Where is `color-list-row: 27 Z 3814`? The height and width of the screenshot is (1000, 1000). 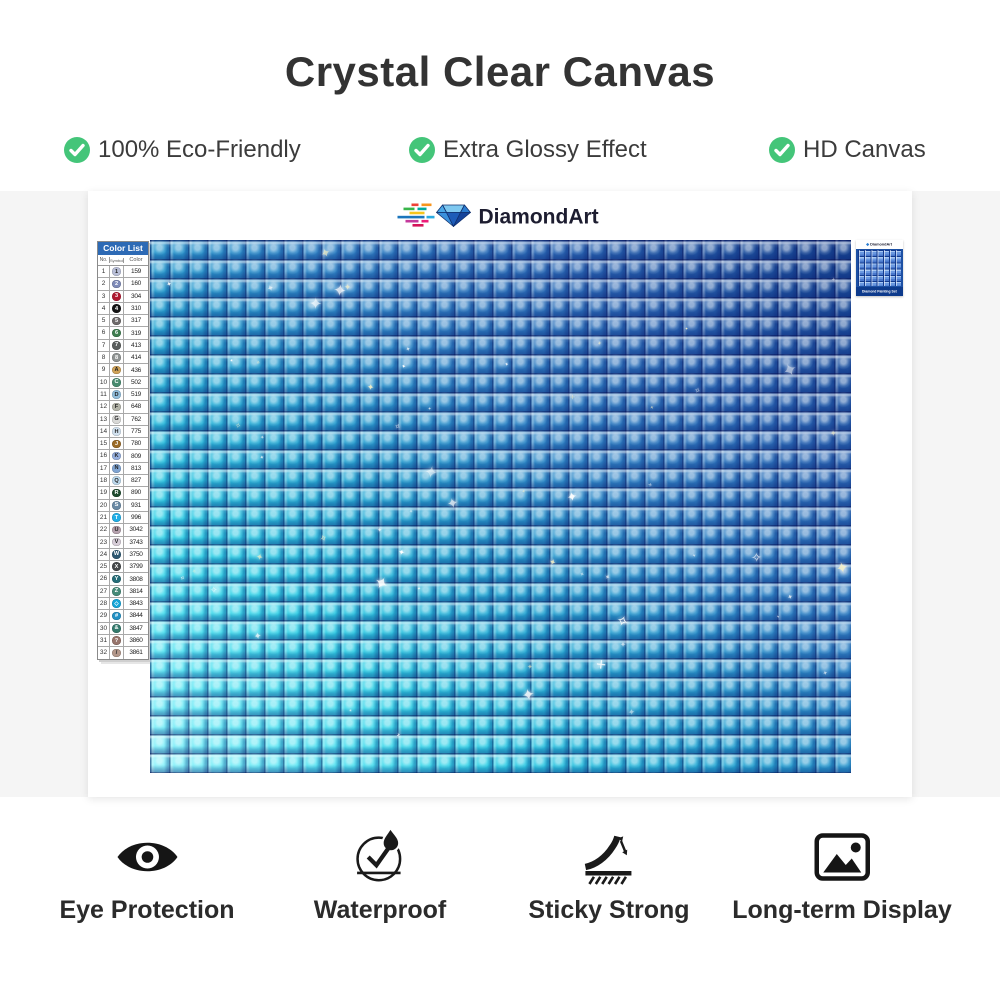
color-list-row: 27 Z 3814 is located at coordinates (123, 592).